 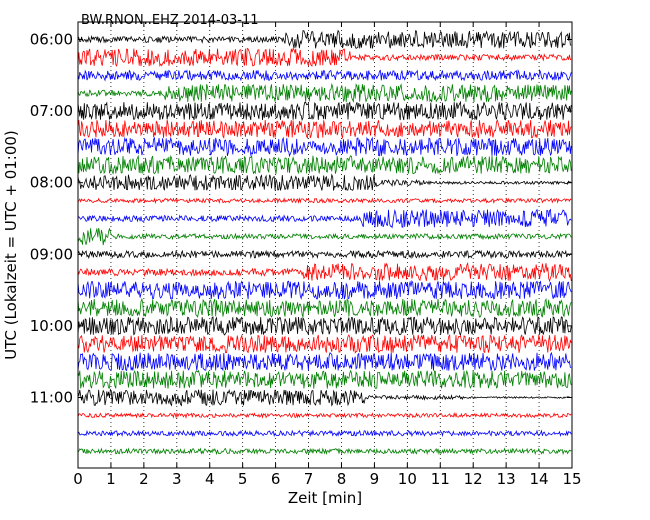 I want to click on x-tick-label: 9, so click(x=375, y=479).